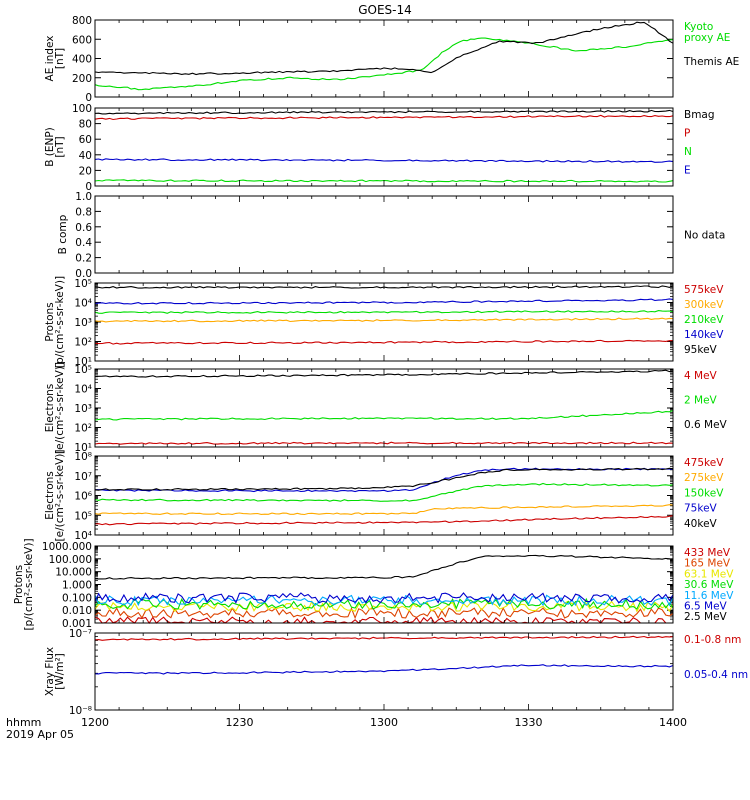 Image resolution: width=750 pixels, height=800 pixels. Describe the element at coordinates (83, 497) in the screenshot. I see `y-tick-label: 10⁶` at that location.